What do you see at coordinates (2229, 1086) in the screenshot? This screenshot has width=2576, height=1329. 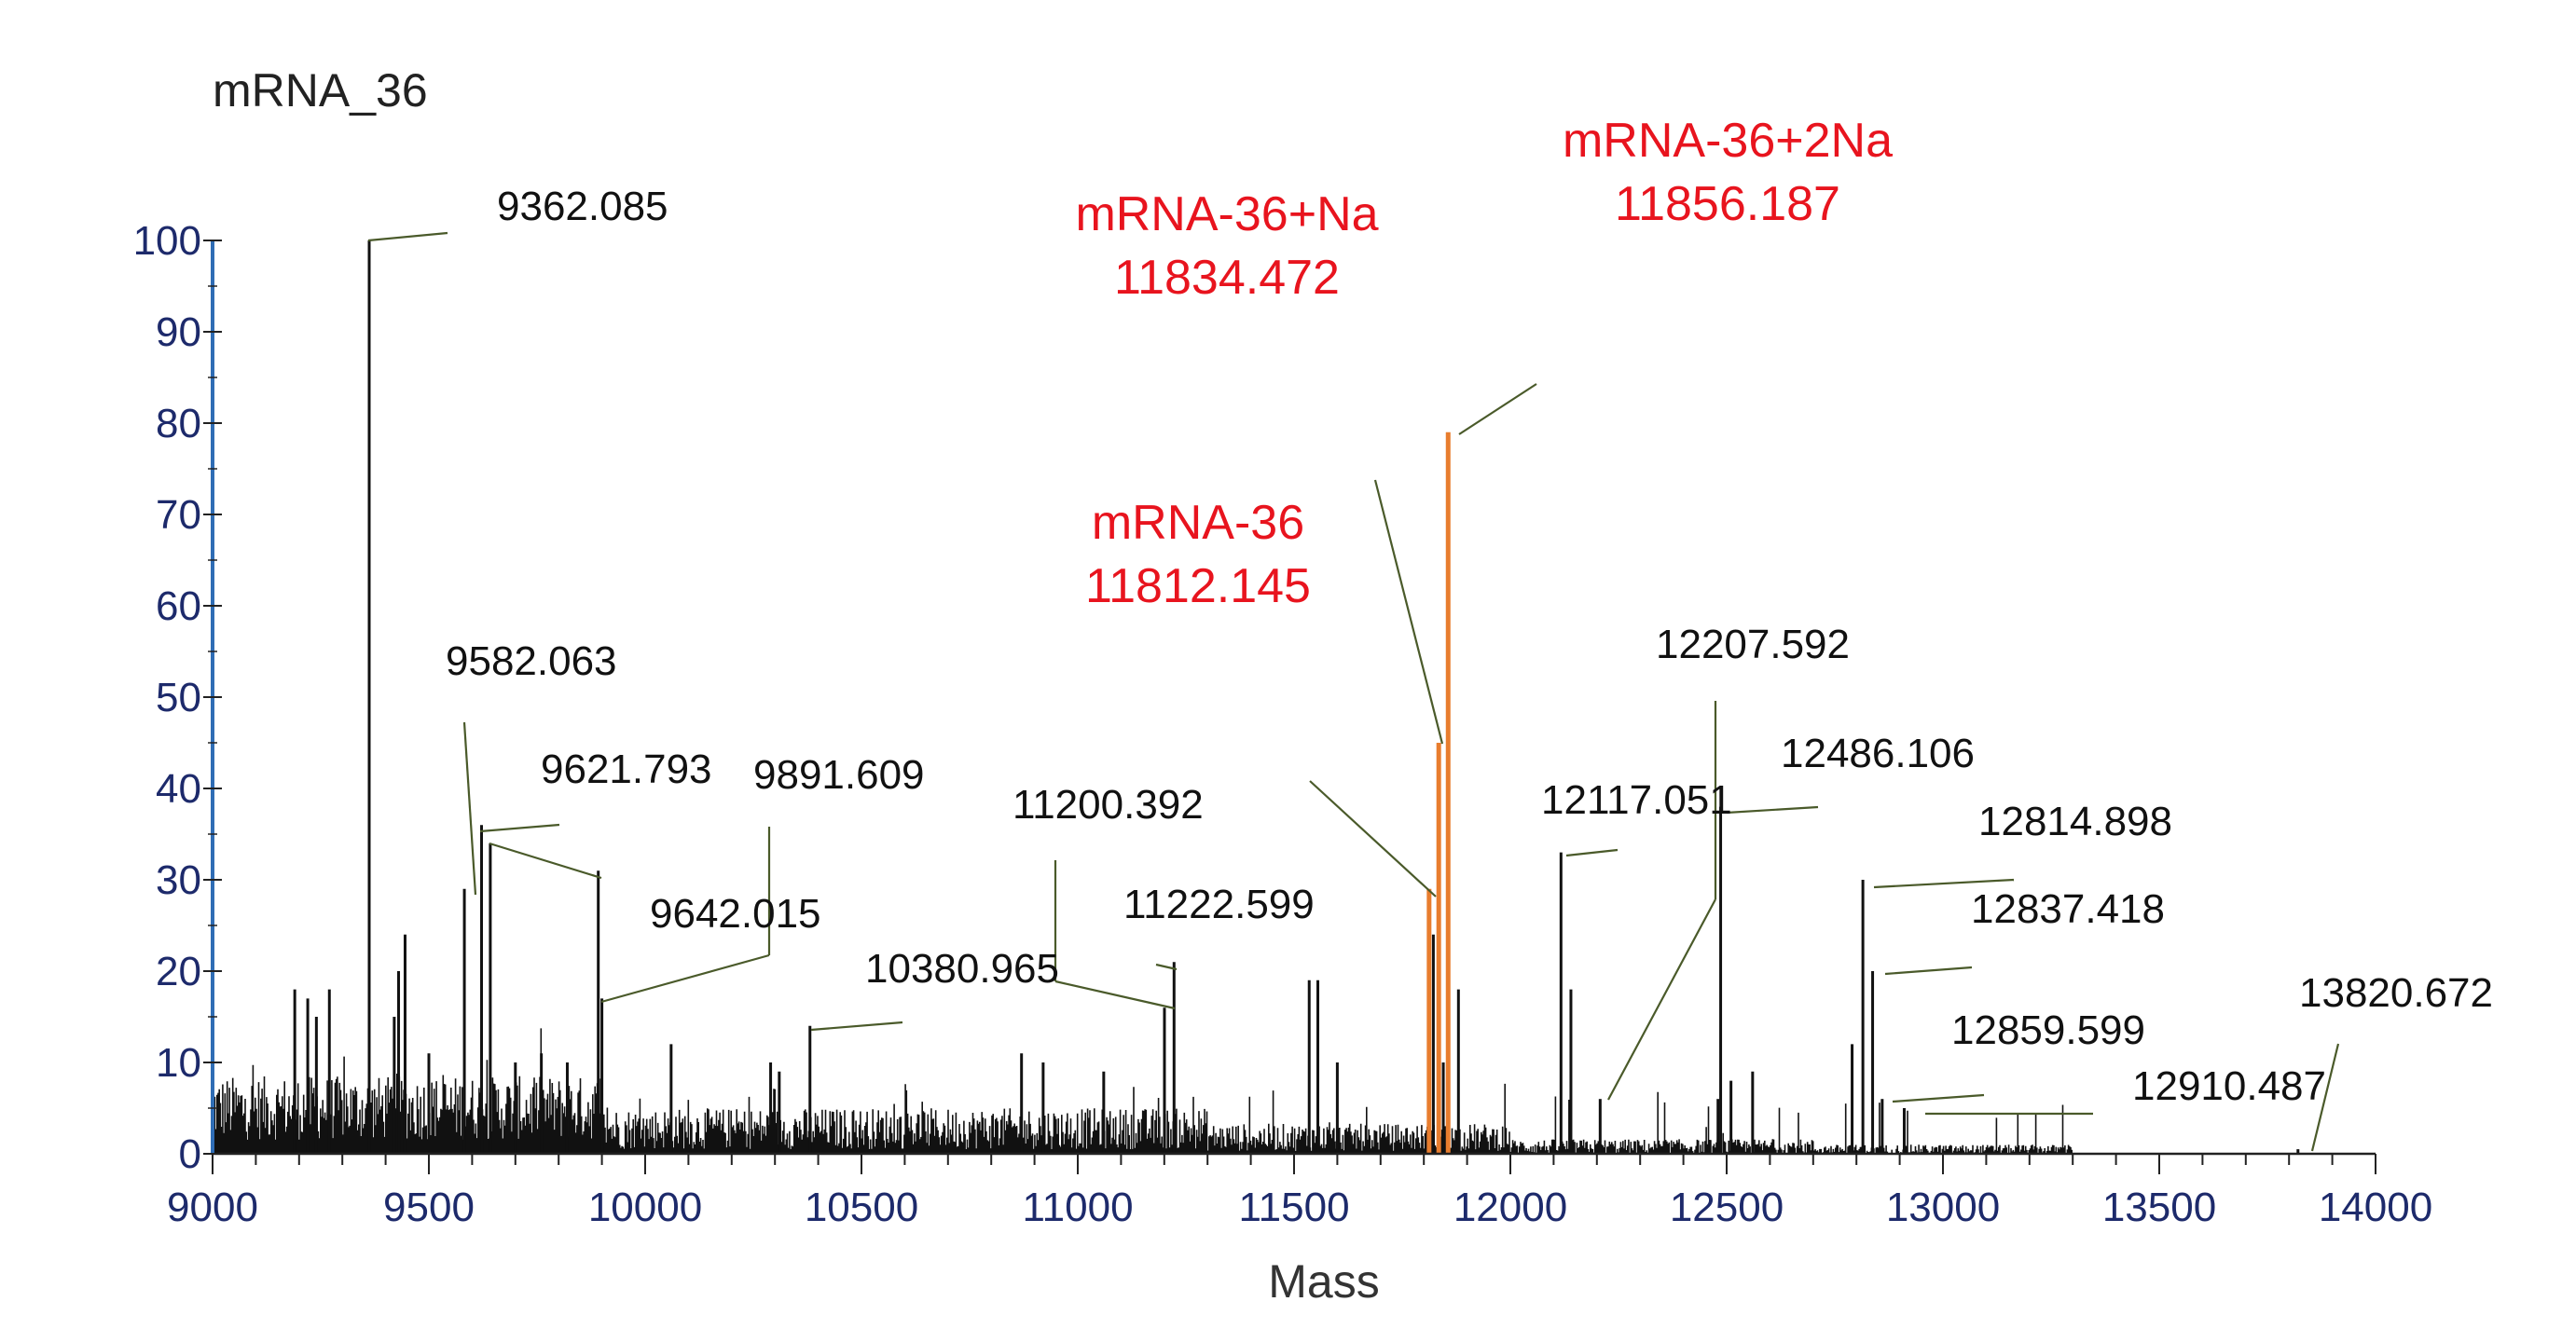 I see `annotation-label: 12910.487` at bounding box center [2229, 1086].